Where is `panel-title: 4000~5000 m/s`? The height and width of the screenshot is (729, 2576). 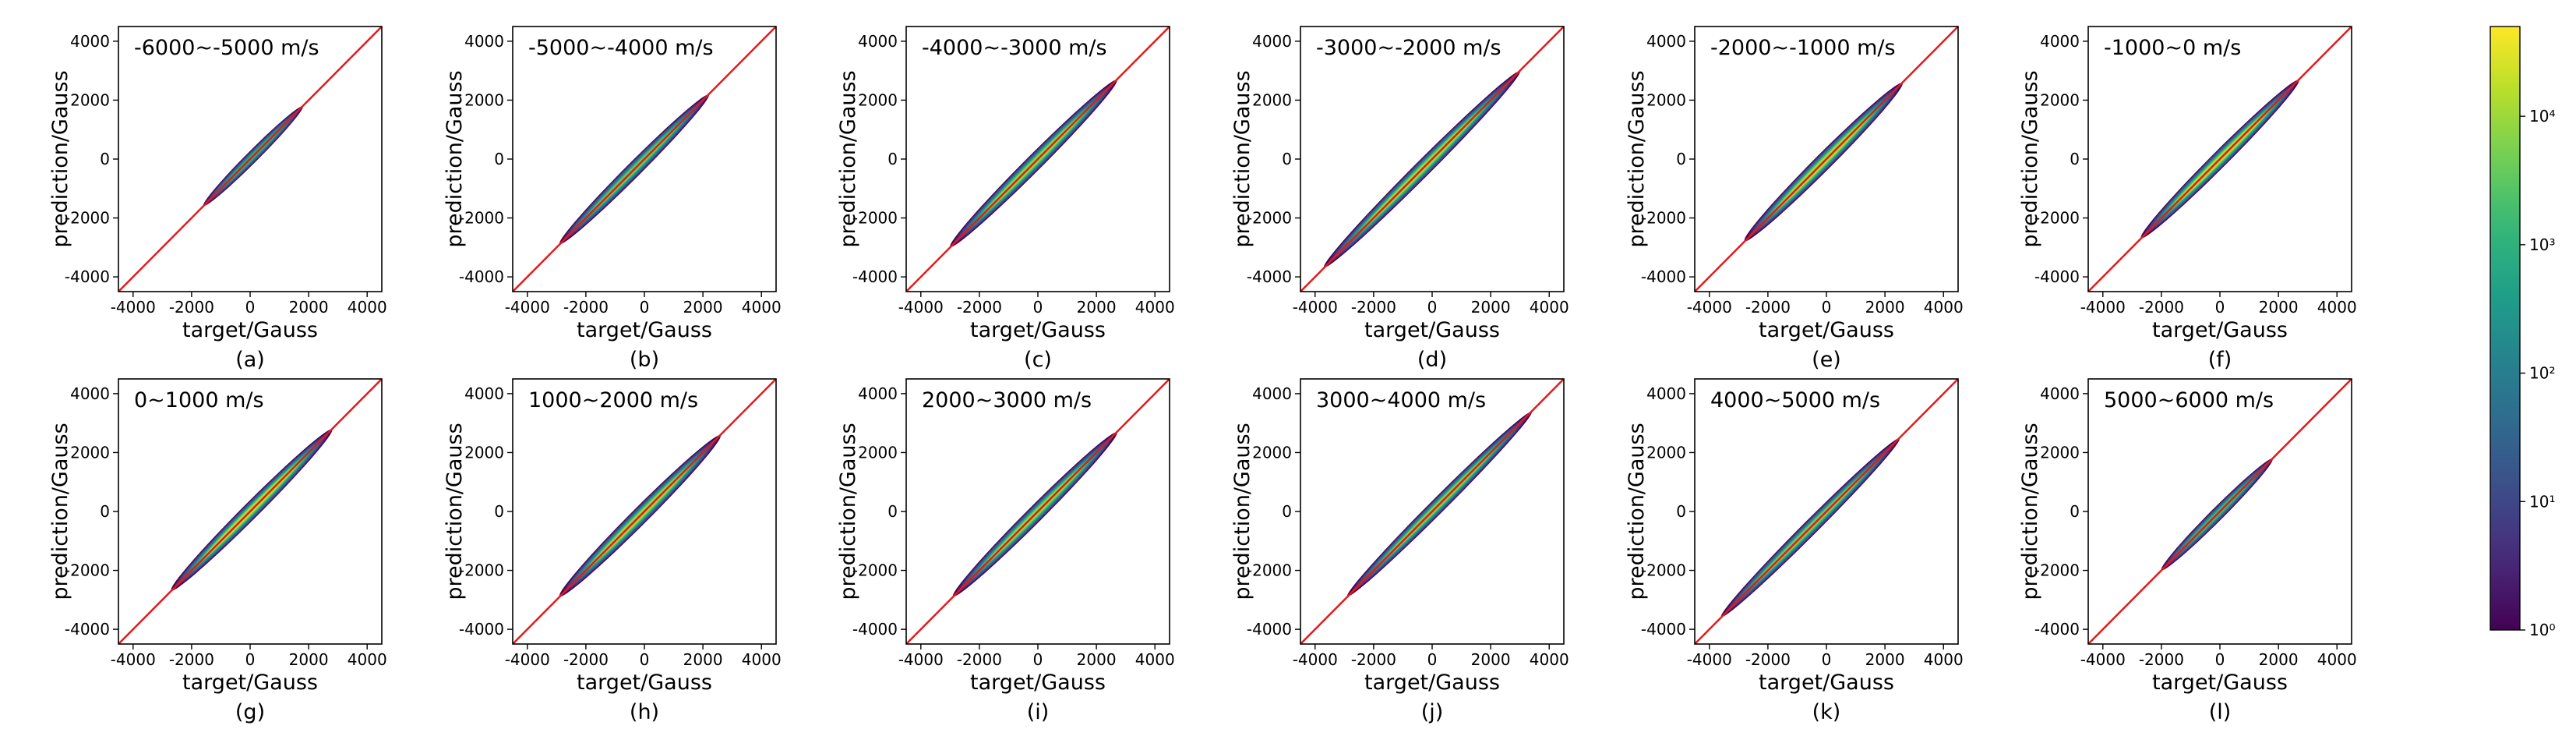
panel-title: 4000~5000 m/s is located at coordinates (1795, 400).